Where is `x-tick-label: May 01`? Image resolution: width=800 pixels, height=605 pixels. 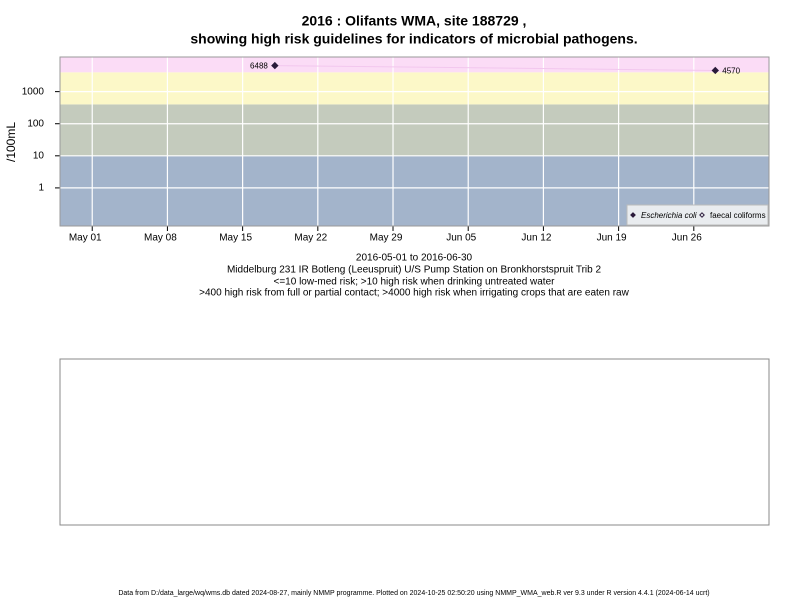 x-tick-label: May 01 is located at coordinates (85, 238).